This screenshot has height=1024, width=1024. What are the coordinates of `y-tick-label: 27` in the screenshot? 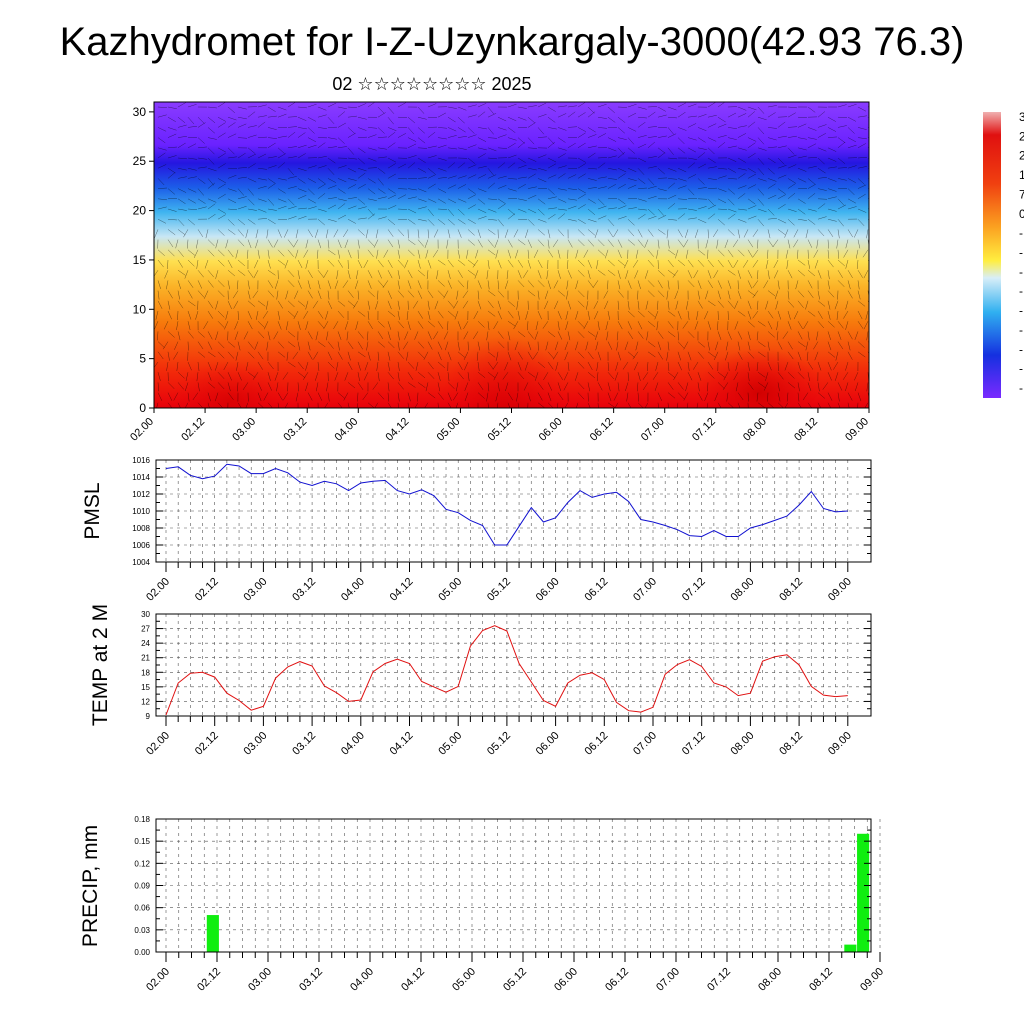 It's located at (145, 629).